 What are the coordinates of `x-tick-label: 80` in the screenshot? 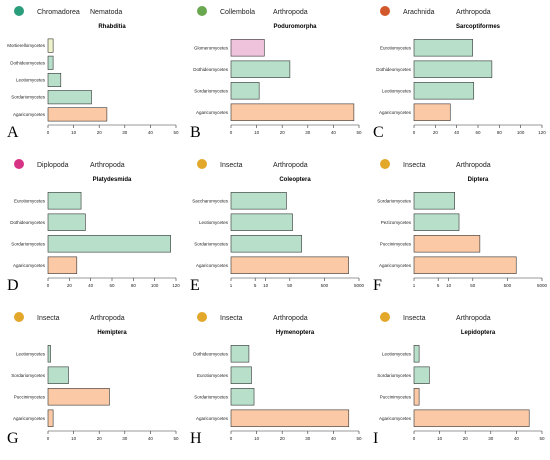 It's located at (500, 132).